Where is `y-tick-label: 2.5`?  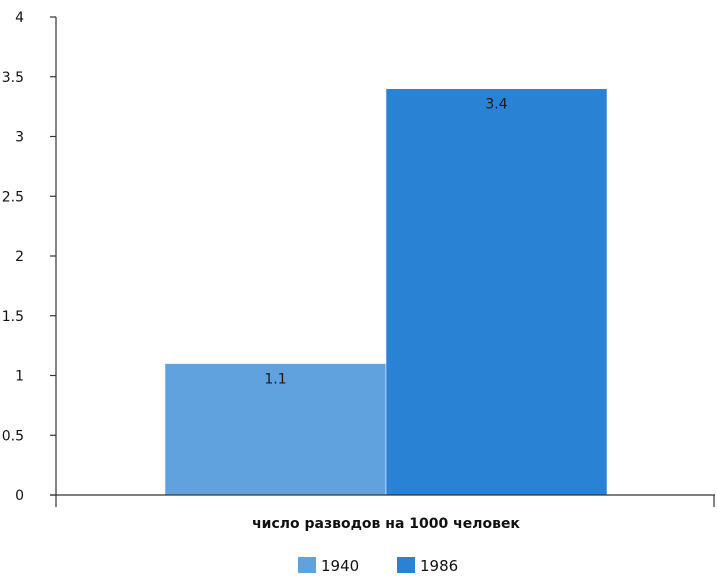 y-tick-label: 2.5 is located at coordinates (13, 197).